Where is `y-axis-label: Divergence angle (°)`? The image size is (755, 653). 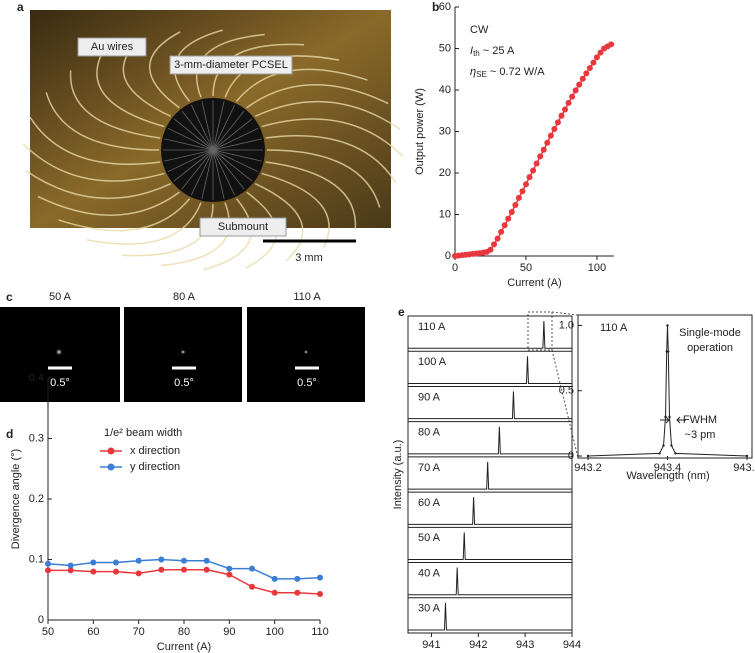
y-axis-label: Divergence angle (°) is located at coordinates (16, 499).